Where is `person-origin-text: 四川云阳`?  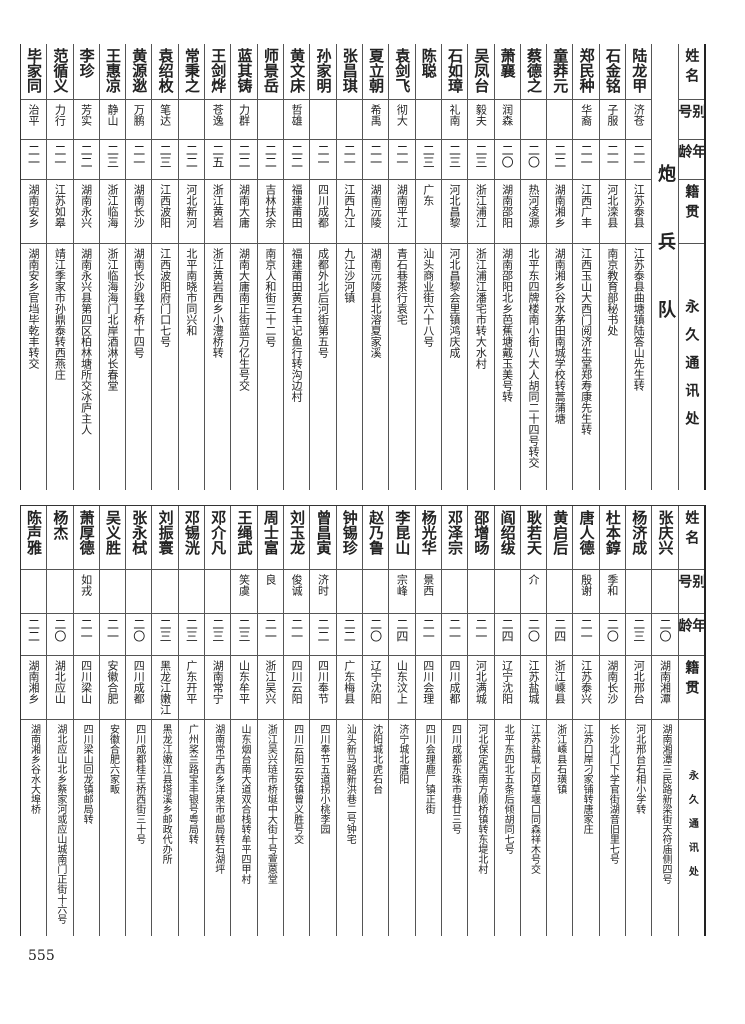 person-origin-text: 四川云阳 is located at coordinates (297, 682).